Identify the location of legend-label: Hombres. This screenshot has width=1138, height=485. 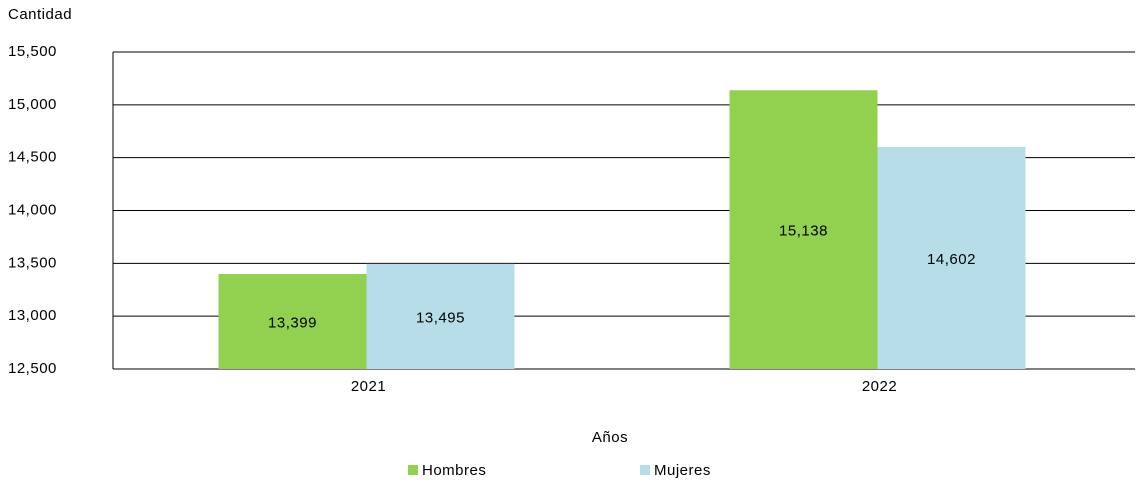
(454, 470).